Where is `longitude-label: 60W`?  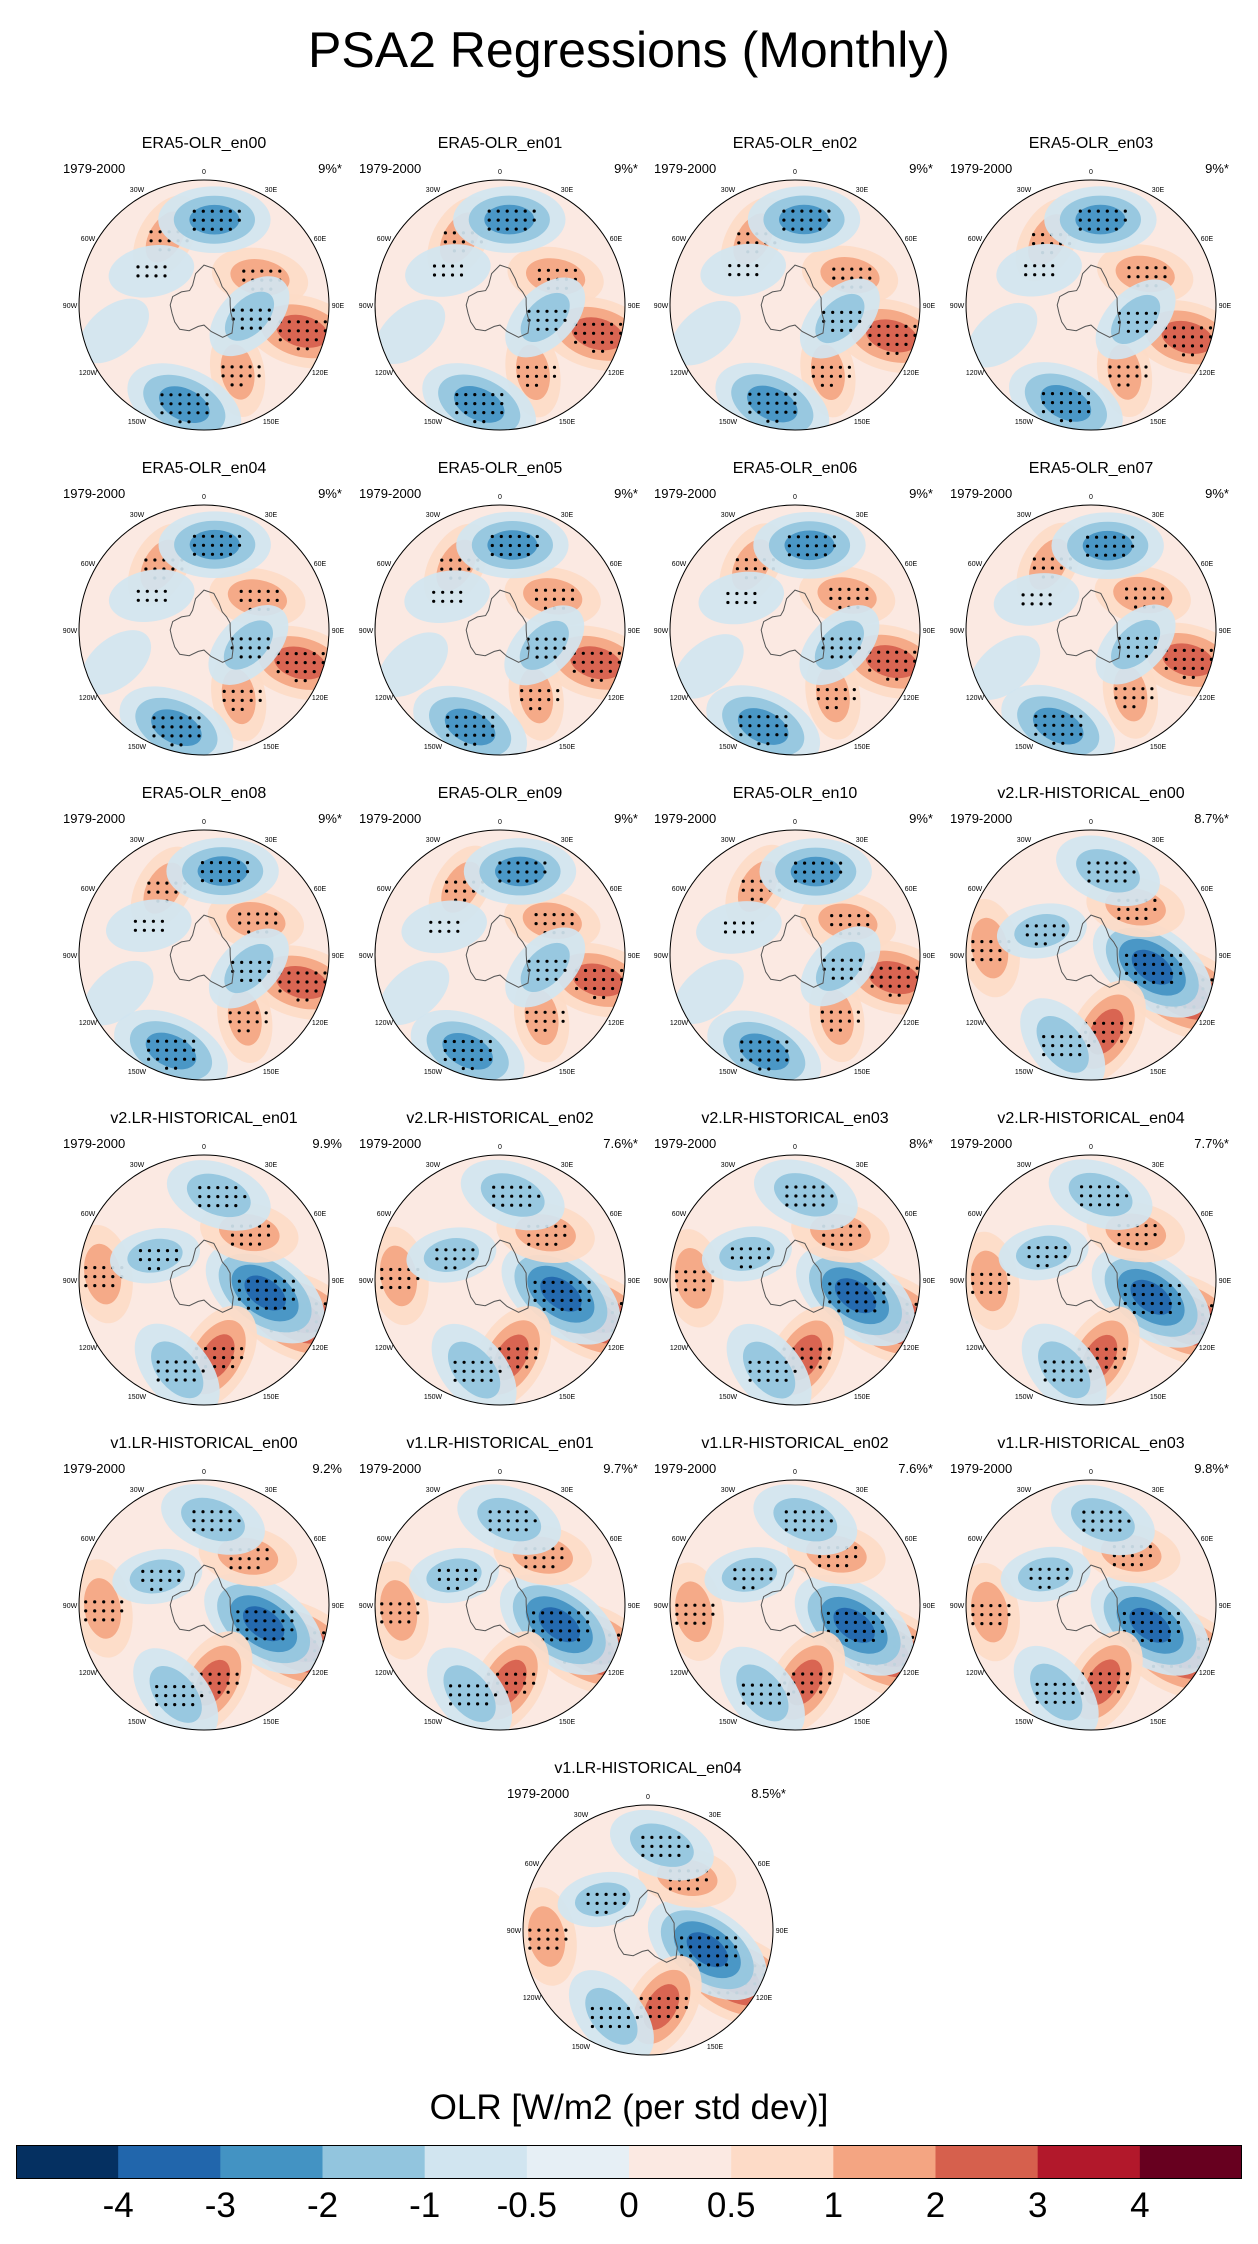
longitude-label: 60W is located at coordinates (975, 889).